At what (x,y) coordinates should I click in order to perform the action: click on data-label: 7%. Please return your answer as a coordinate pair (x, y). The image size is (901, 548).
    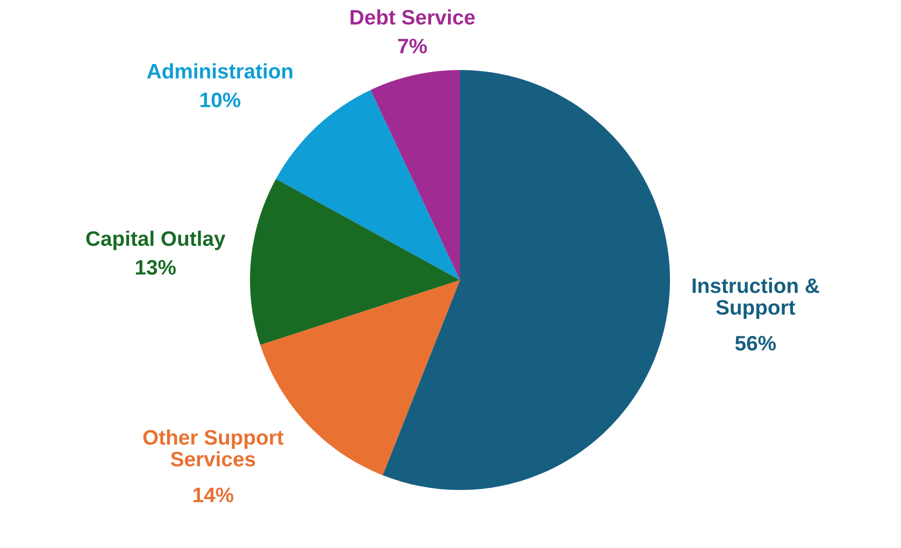
    Looking at the image, I should click on (412, 46).